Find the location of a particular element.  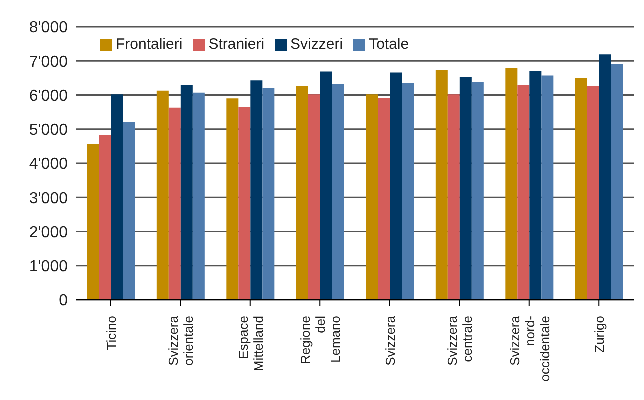

y-tick-label: 3'000 is located at coordinates (48, 199).